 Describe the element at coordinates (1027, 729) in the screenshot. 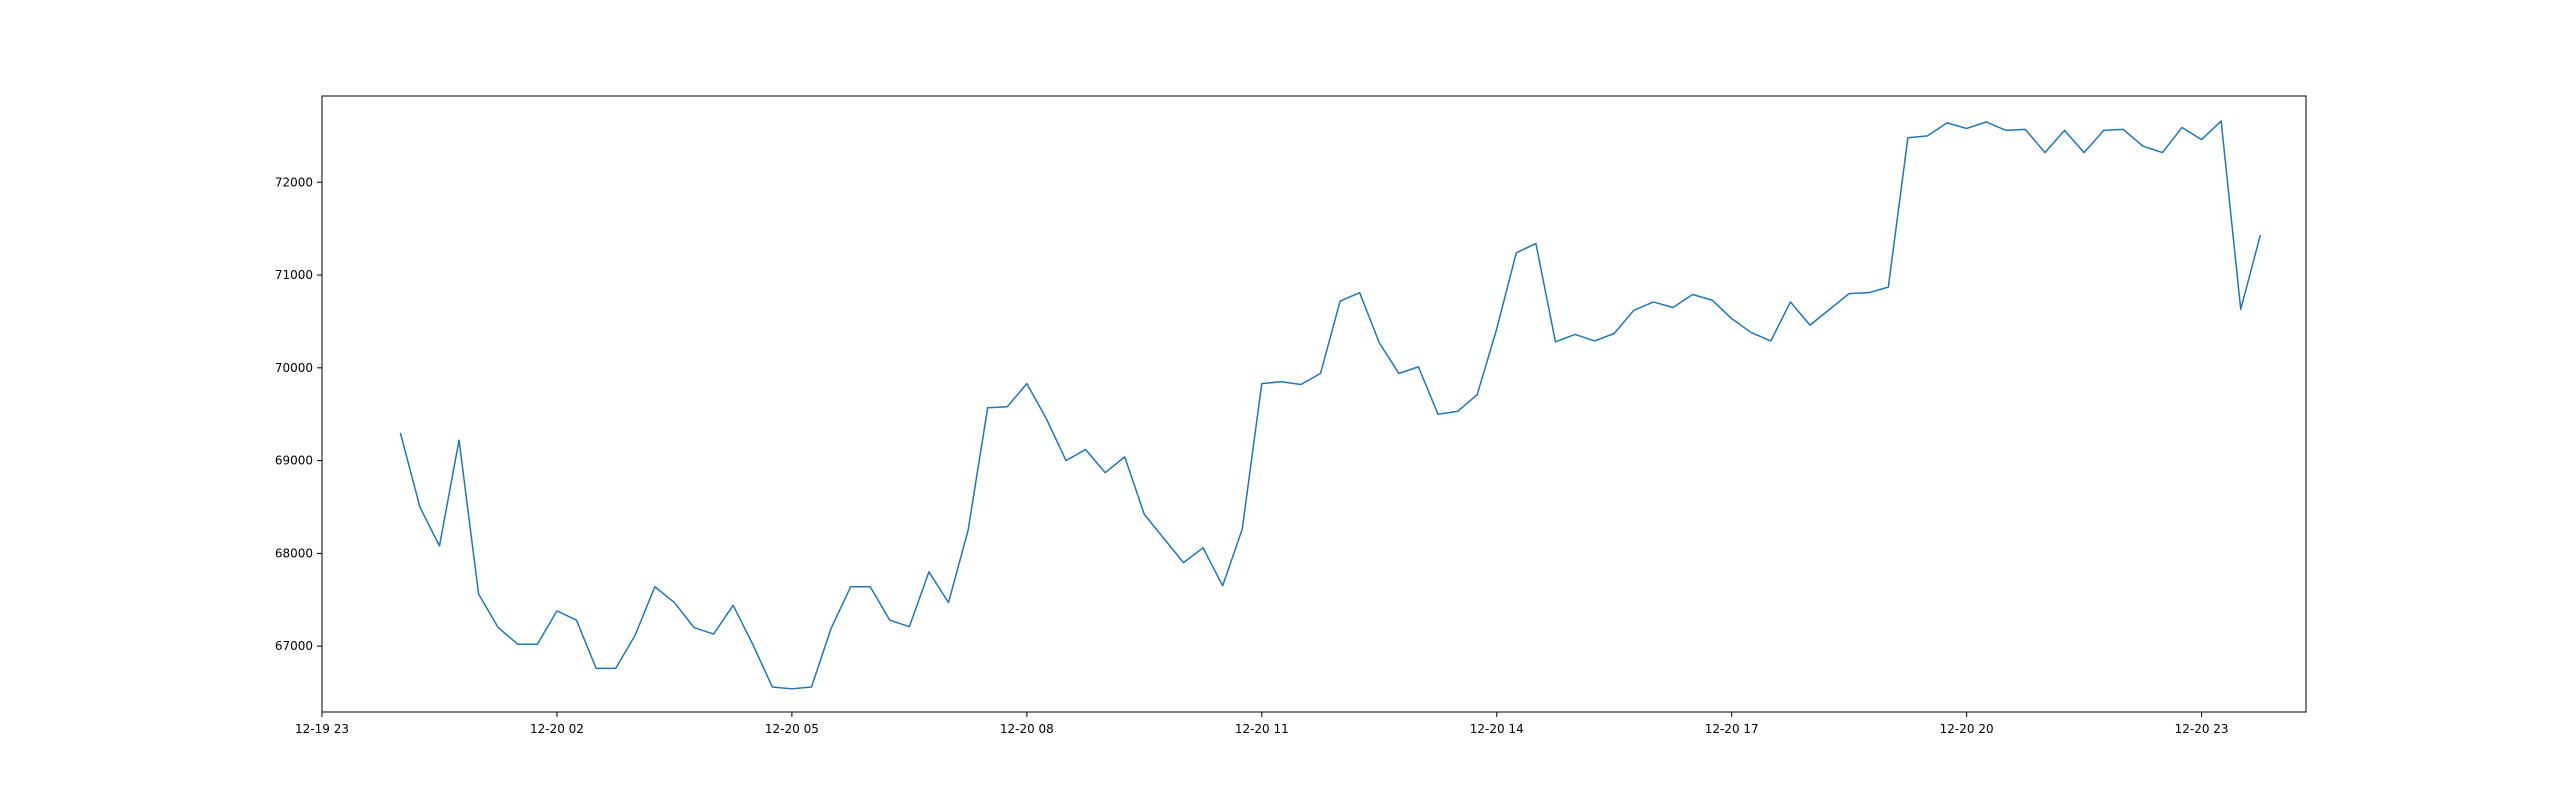

I see `x-tick-label: 12-20 08` at that location.